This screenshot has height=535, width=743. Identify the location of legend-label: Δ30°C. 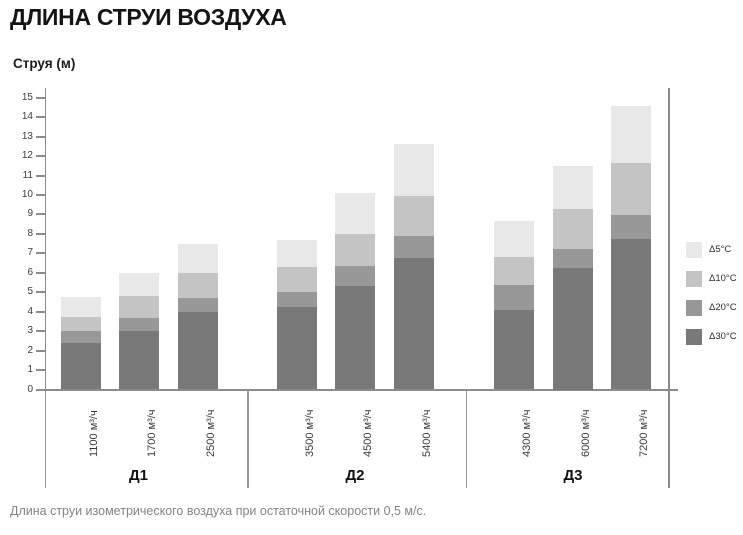
(723, 336).